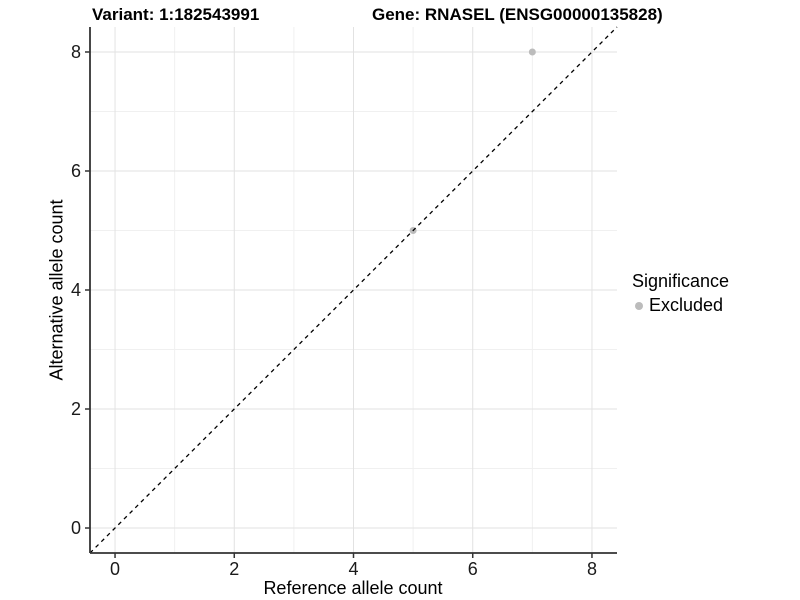 This screenshot has width=800, height=600. What do you see at coordinates (76, 171) in the screenshot?
I see `y-tick-label: 6` at bounding box center [76, 171].